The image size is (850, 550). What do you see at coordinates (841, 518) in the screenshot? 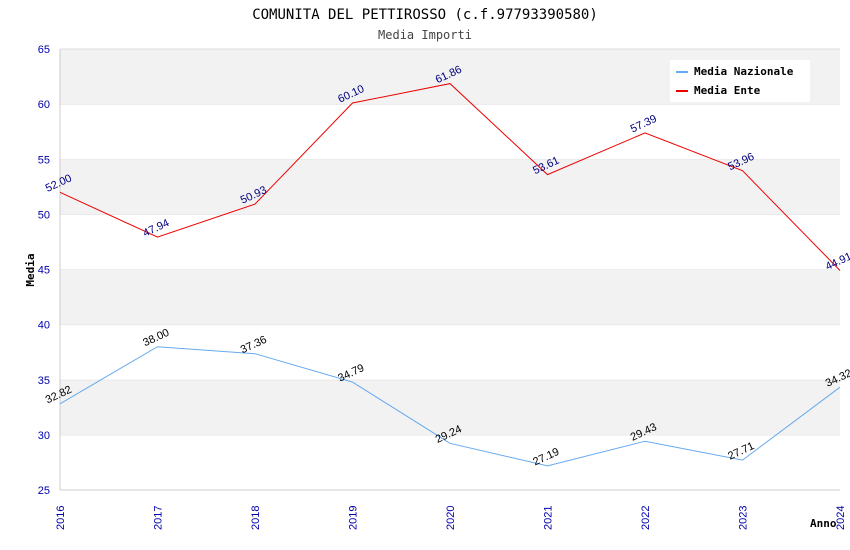
I see `x-tick-label: 2024` at bounding box center [841, 518].